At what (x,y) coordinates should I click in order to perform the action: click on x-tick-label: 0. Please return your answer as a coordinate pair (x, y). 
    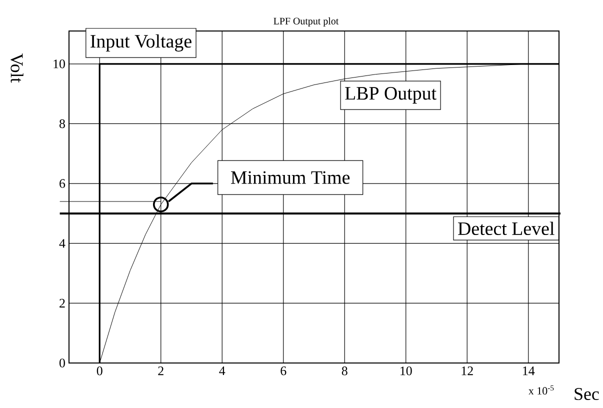
    Looking at the image, I should click on (99, 371).